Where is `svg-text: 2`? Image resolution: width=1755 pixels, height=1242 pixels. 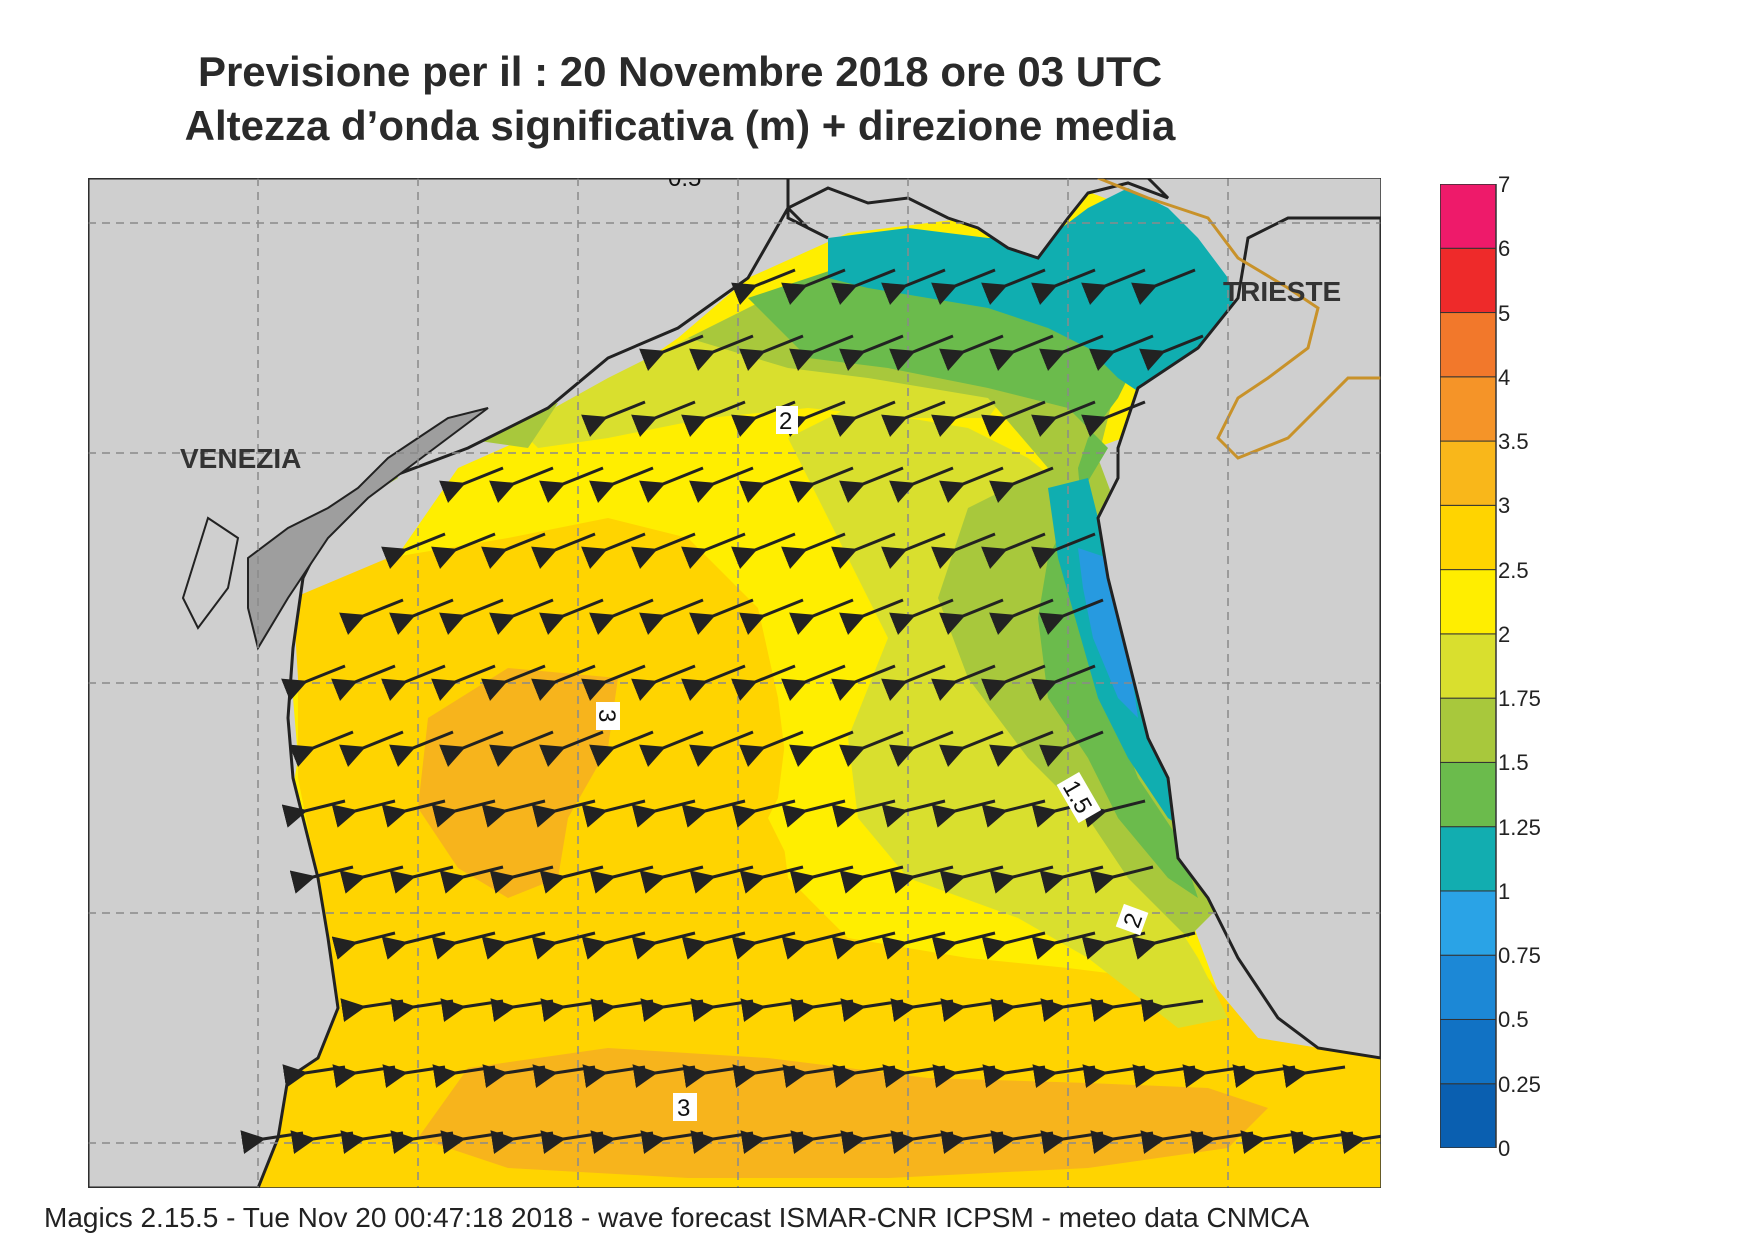 svg-text: 2 is located at coordinates (785, 421).